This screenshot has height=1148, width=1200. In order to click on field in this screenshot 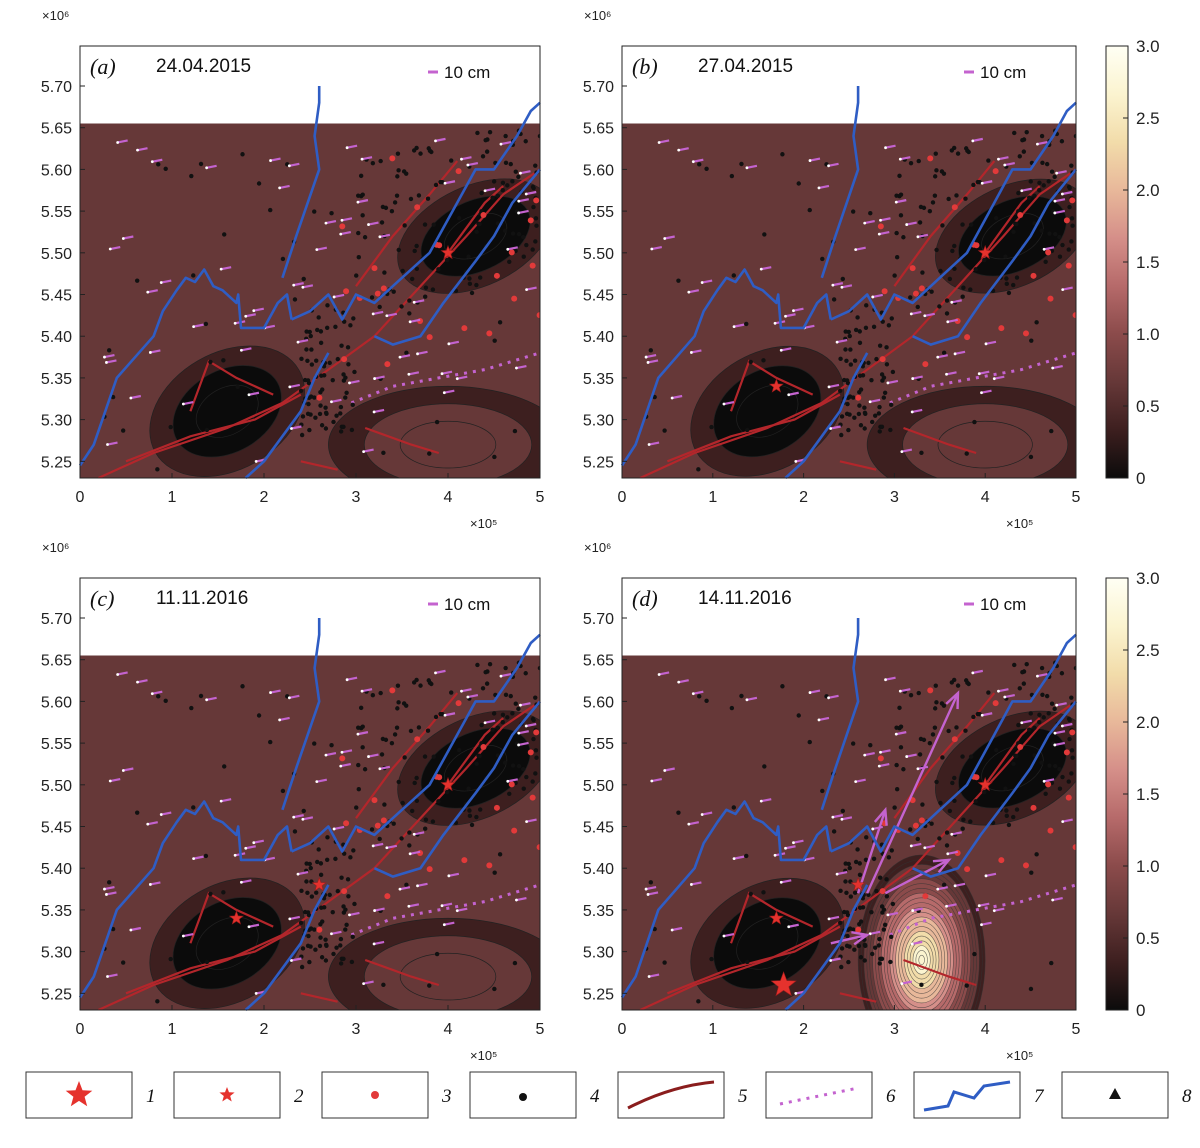, I will do `click(849, 832)`.